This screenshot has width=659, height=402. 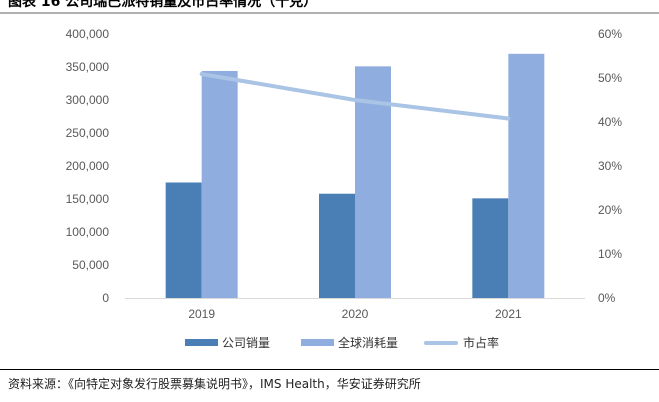 I want to click on x-tick-label: 2019, so click(x=201, y=314).